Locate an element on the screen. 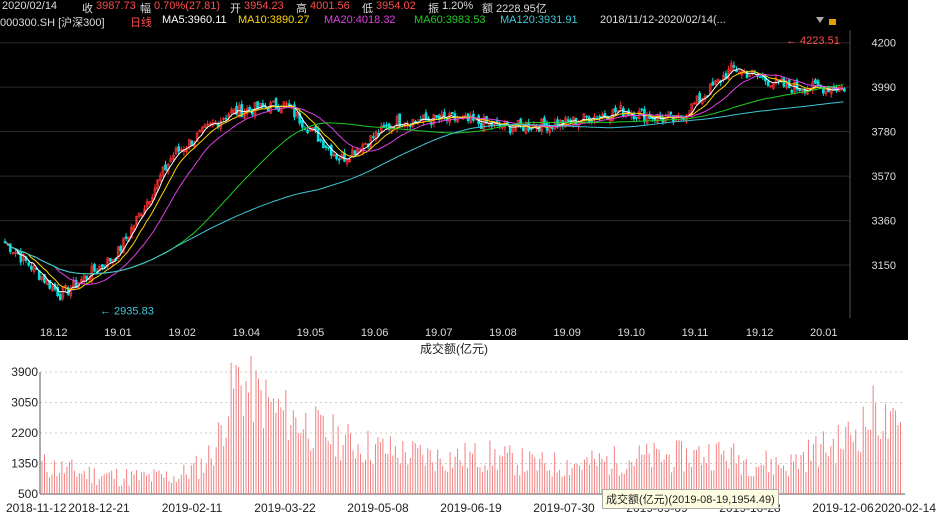 Image resolution: width=944 pixels, height=518 pixels. price-tick-label: 3780 is located at coordinates (884, 133).